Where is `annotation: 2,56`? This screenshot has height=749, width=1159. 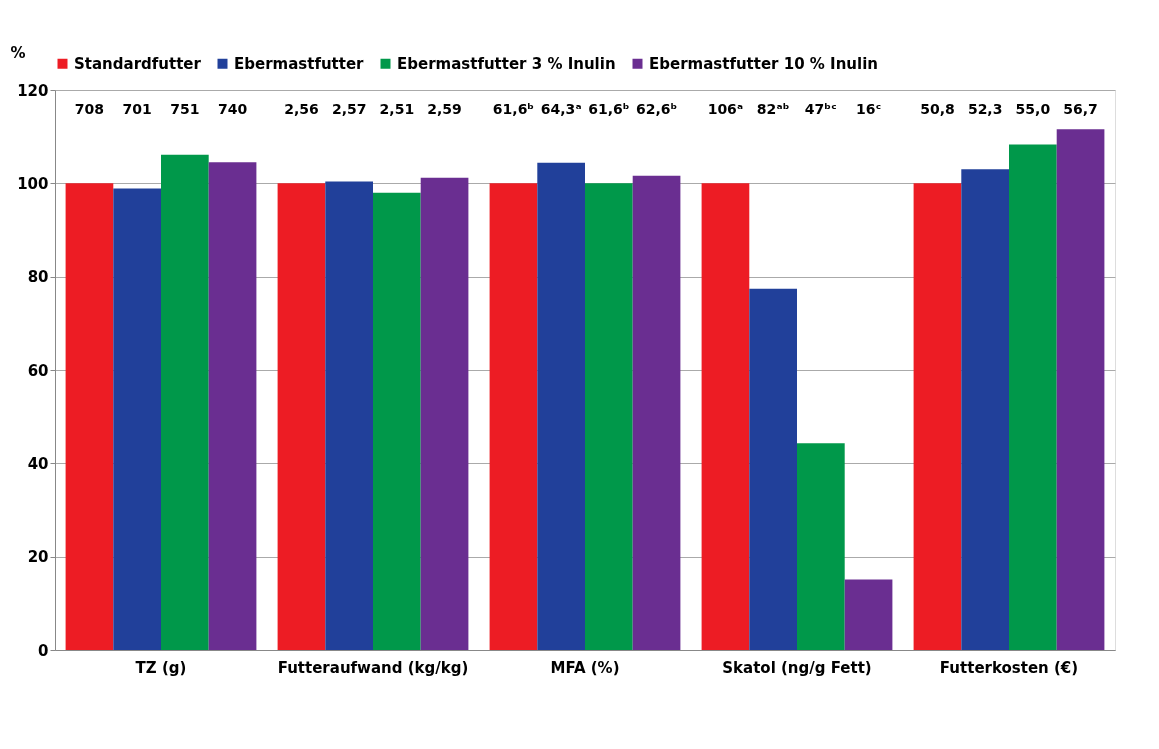 annotation: 2,56 is located at coordinates (301, 109).